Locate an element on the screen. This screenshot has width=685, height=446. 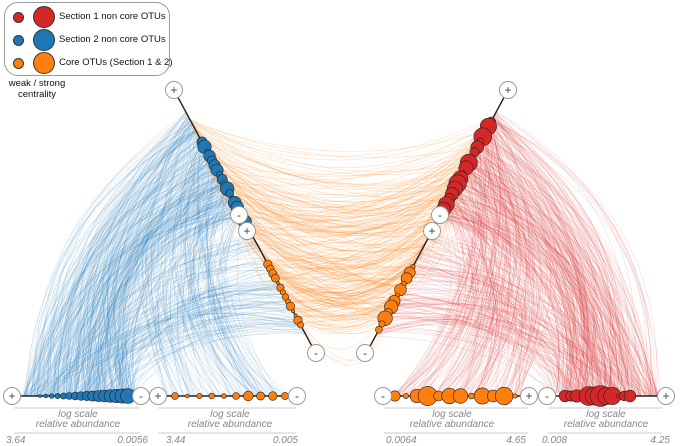
marker-section1-core-plus: + is located at coordinates (432, 231).